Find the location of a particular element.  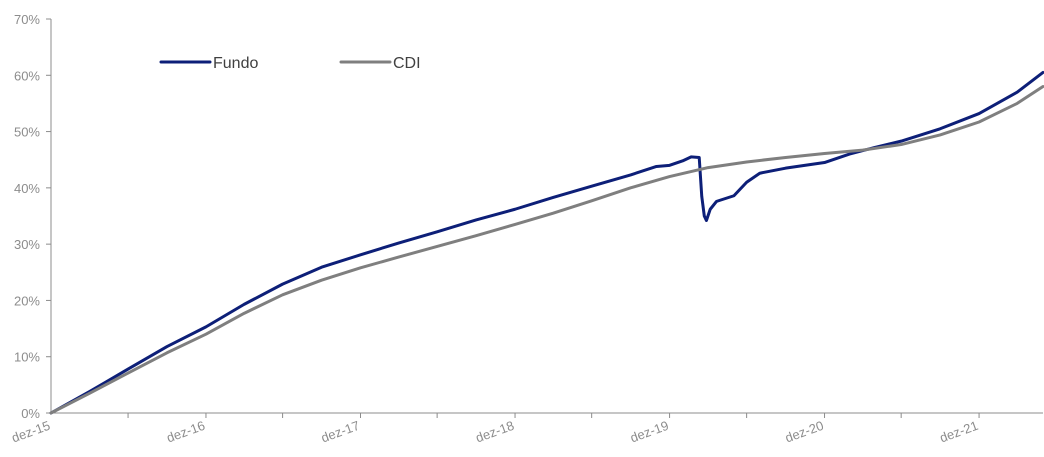

x-tick-label: dez-19 is located at coordinates (649, 432).